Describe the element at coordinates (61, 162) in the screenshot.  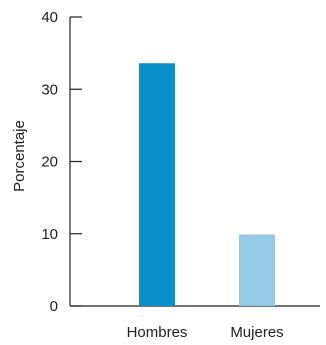
I see `y-axis: 0 10 20 30 40` at that location.